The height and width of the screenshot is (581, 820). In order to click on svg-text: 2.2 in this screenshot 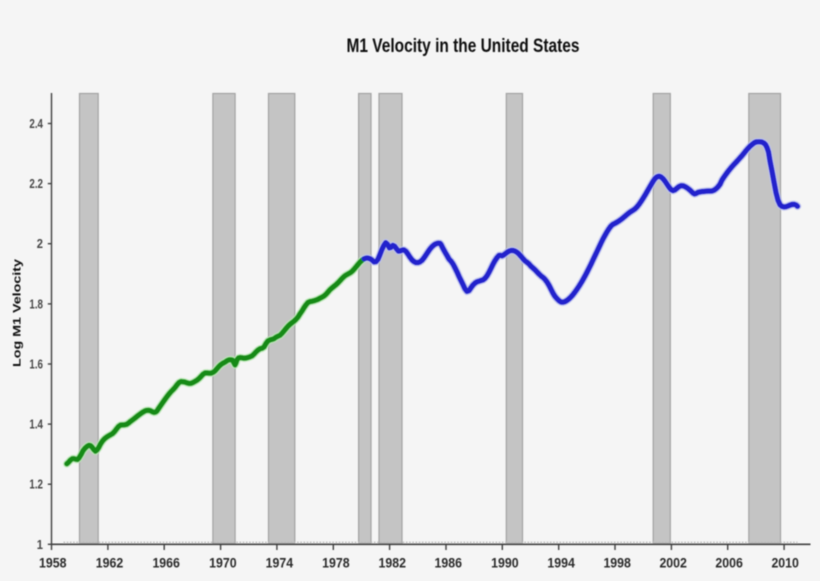, I will do `click(36, 183)`.